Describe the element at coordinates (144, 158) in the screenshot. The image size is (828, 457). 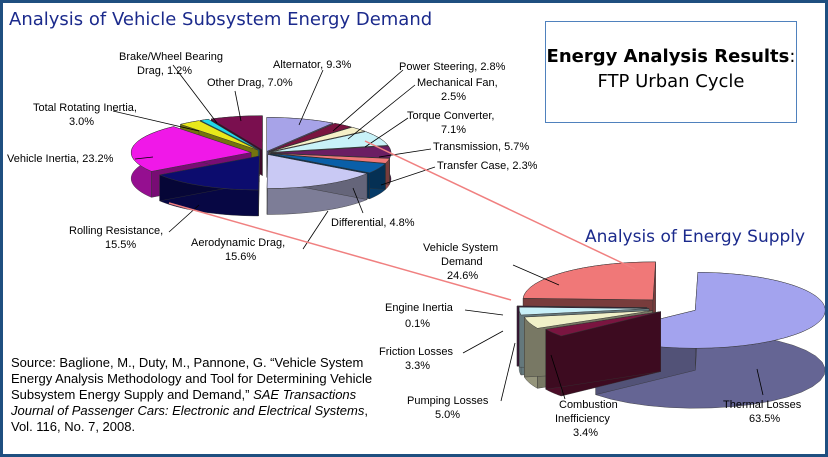
I see `leader-vehicle-inertia` at that location.